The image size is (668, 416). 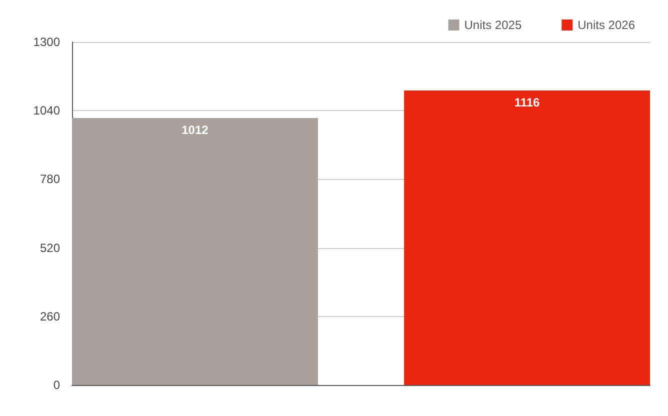 I want to click on y-tick-label: 1300, so click(x=46, y=42).